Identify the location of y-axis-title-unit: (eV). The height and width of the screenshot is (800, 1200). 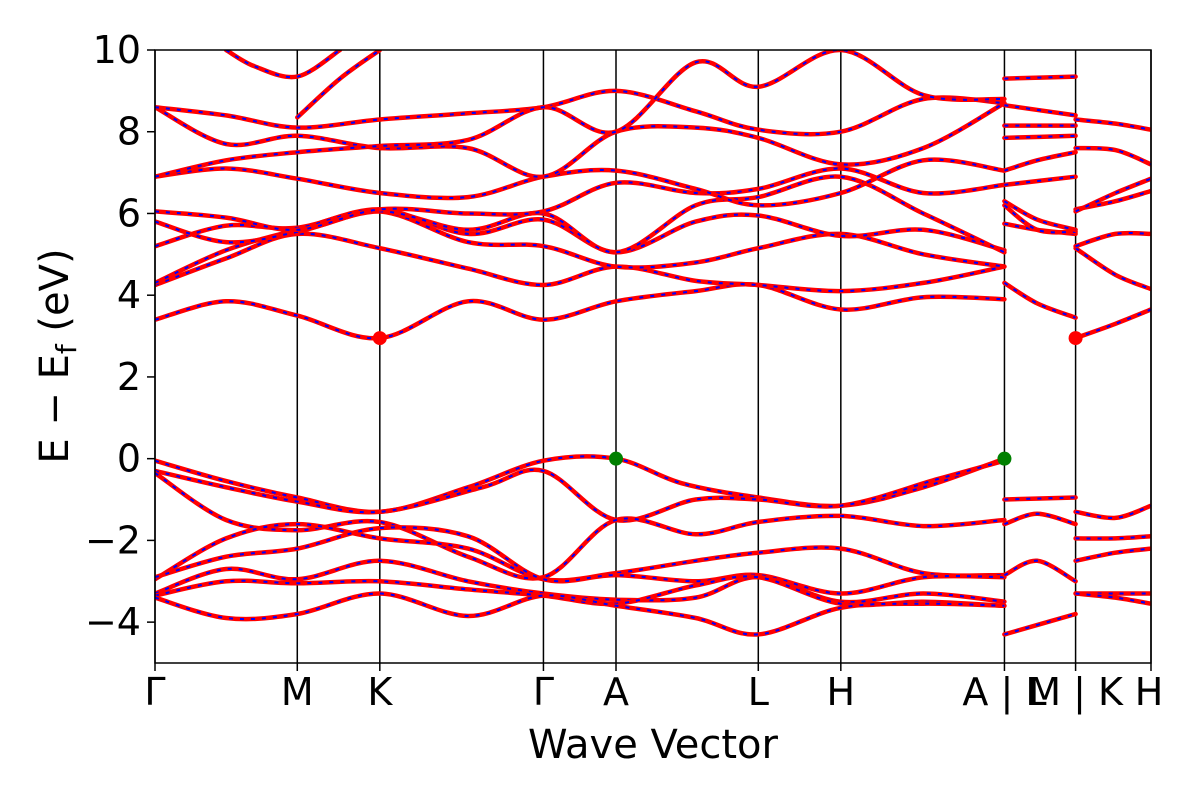
(55, 296).